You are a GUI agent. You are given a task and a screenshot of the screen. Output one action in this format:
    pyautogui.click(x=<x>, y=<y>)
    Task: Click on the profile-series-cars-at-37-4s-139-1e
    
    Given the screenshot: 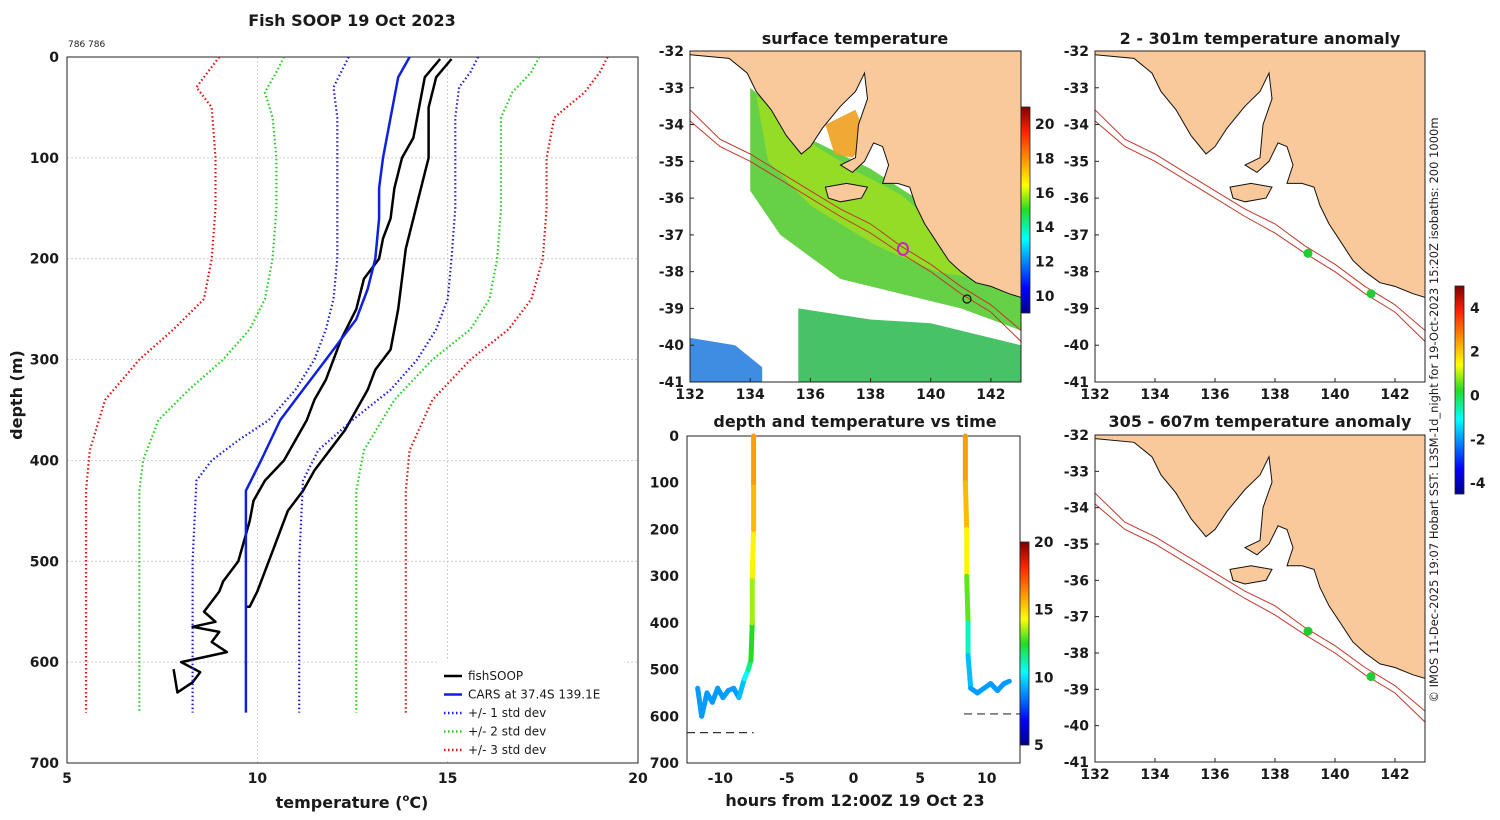 What is the action you would take?
    pyautogui.click(x=327, y=384)
    